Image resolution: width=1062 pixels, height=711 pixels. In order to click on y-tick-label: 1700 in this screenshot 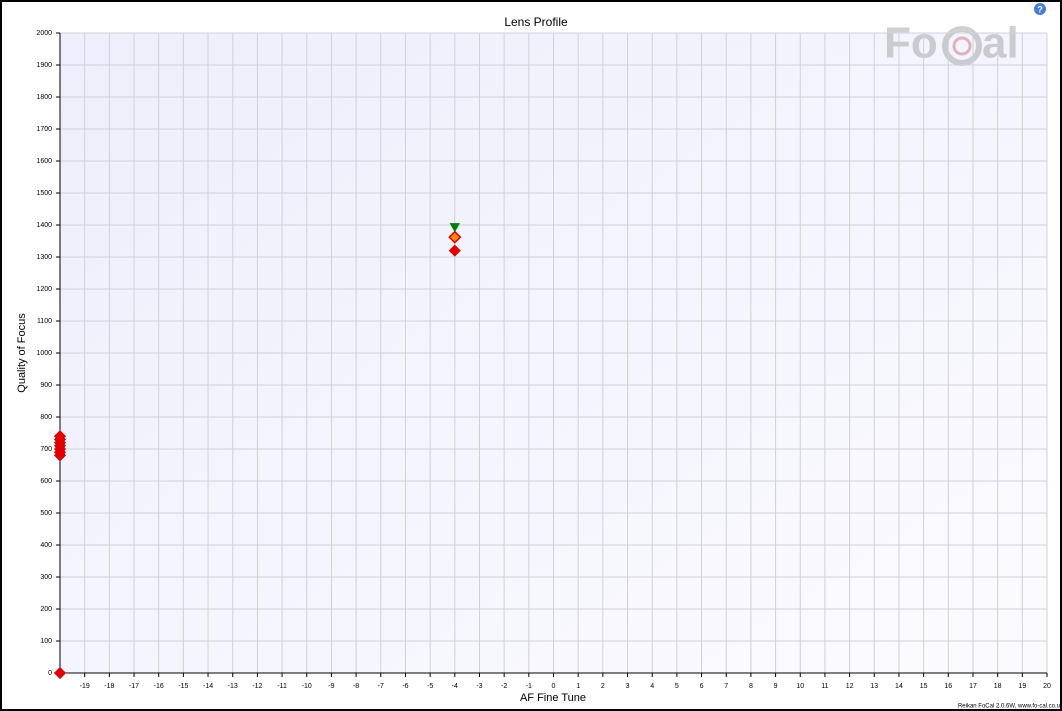, I will do `click(44, 129)`.